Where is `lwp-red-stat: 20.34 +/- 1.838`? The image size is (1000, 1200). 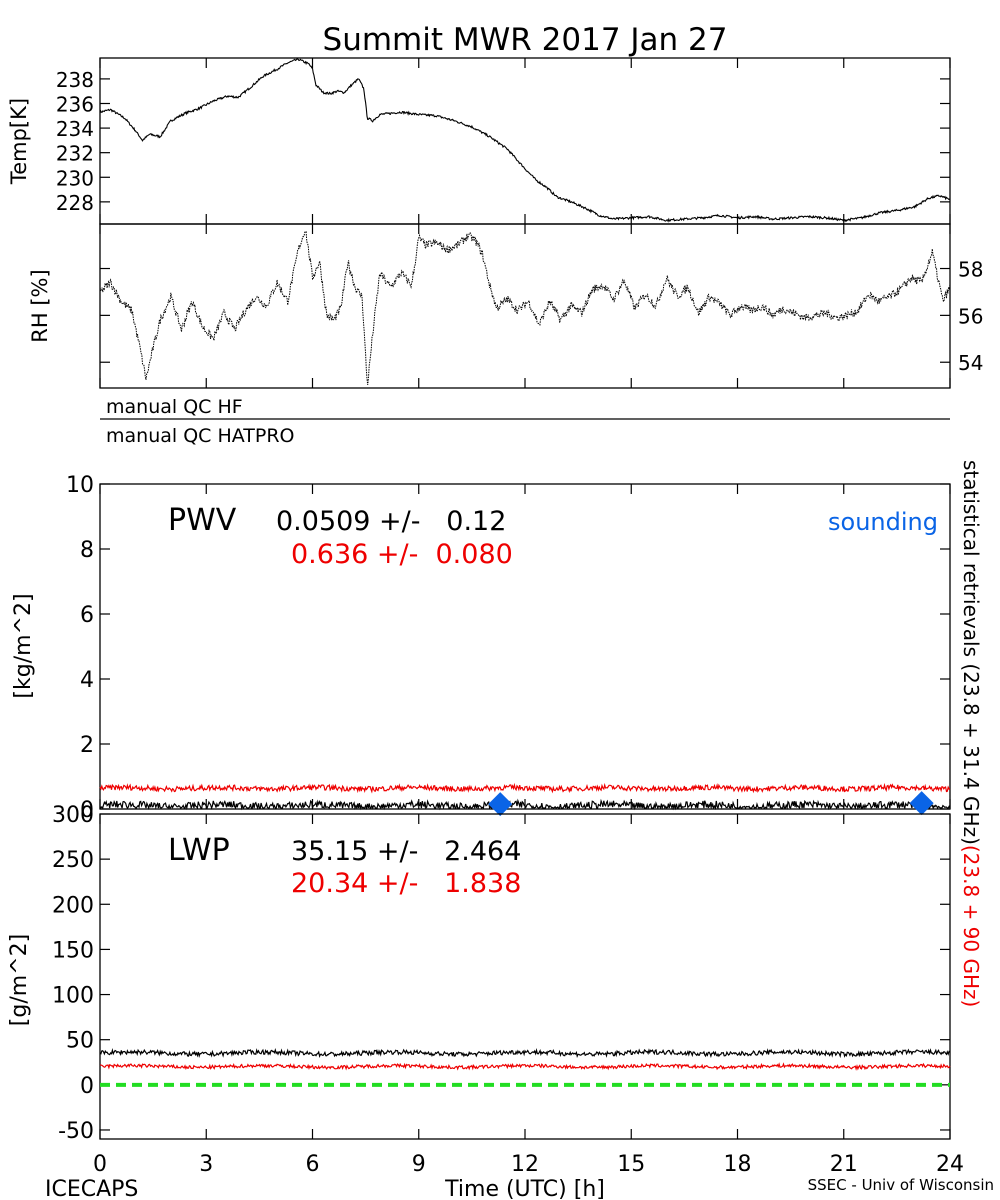 lwp-red-stat: 20.34 +/- 1.838 is located at coordinates (406, 883).